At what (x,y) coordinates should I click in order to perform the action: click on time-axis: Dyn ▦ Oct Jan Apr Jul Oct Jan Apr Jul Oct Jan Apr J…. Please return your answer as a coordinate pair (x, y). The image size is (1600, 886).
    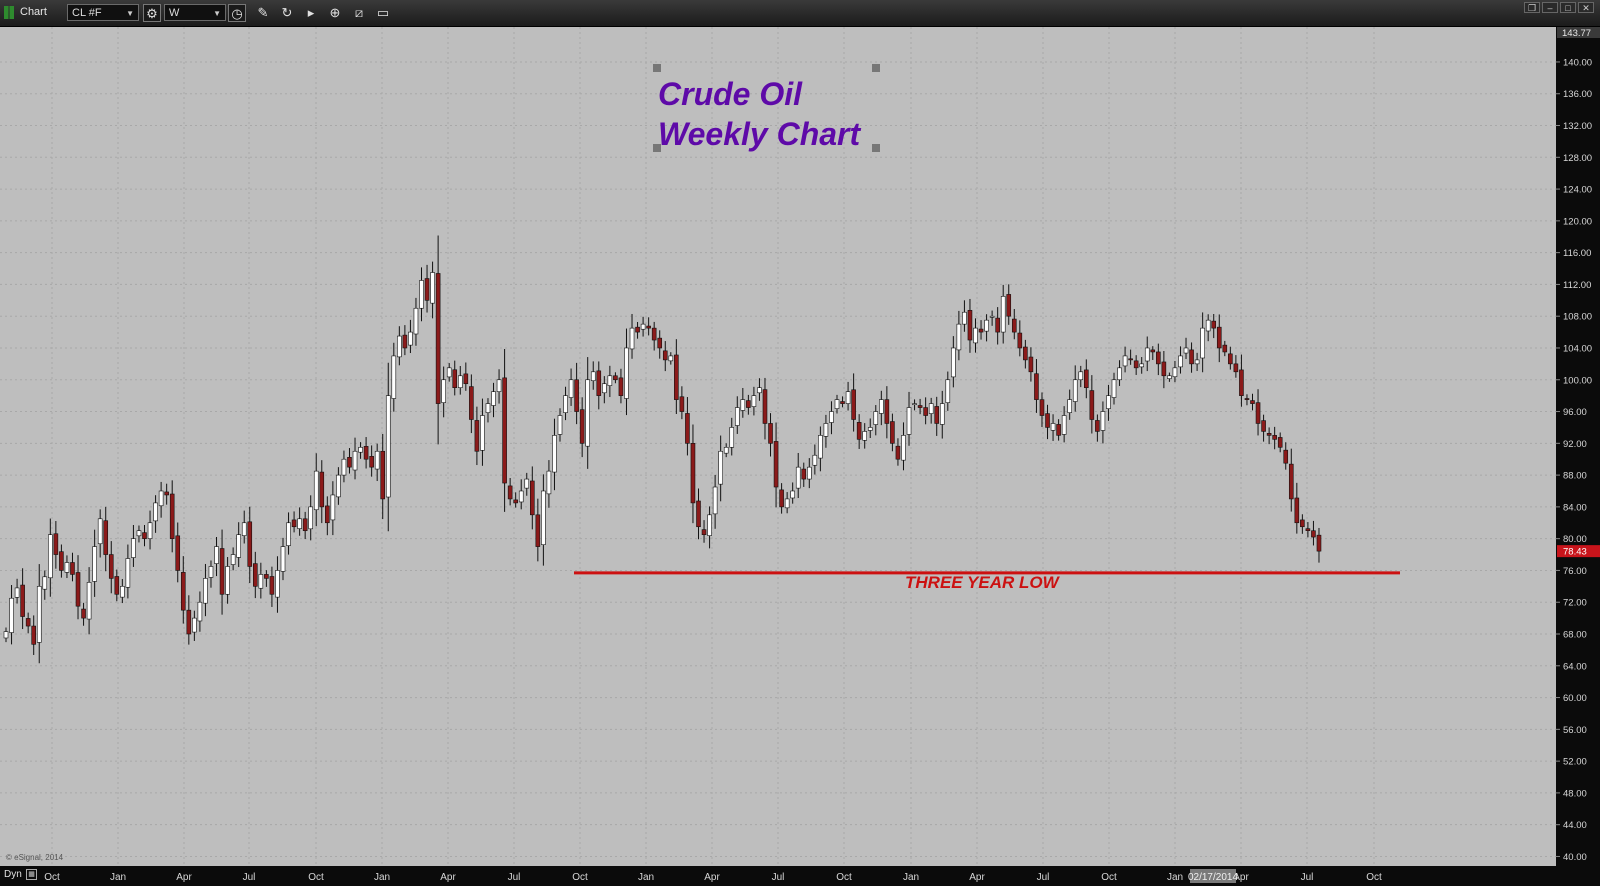
    Looking at the image, I should click on (800, 876).